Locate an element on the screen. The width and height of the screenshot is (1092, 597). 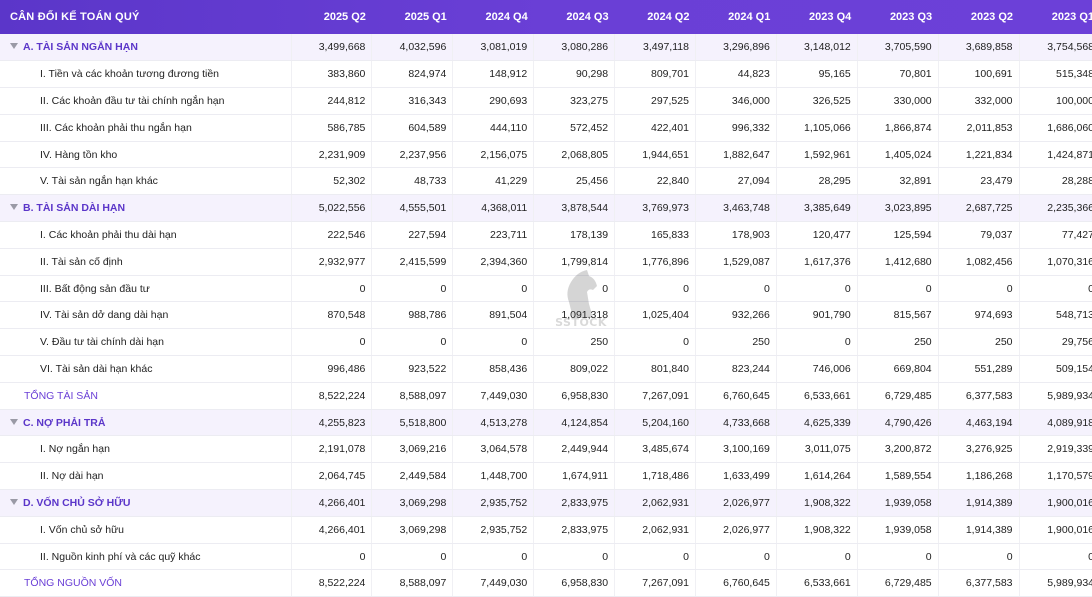
value-cell: 4,255,823 is located at coordinates (331, 423).